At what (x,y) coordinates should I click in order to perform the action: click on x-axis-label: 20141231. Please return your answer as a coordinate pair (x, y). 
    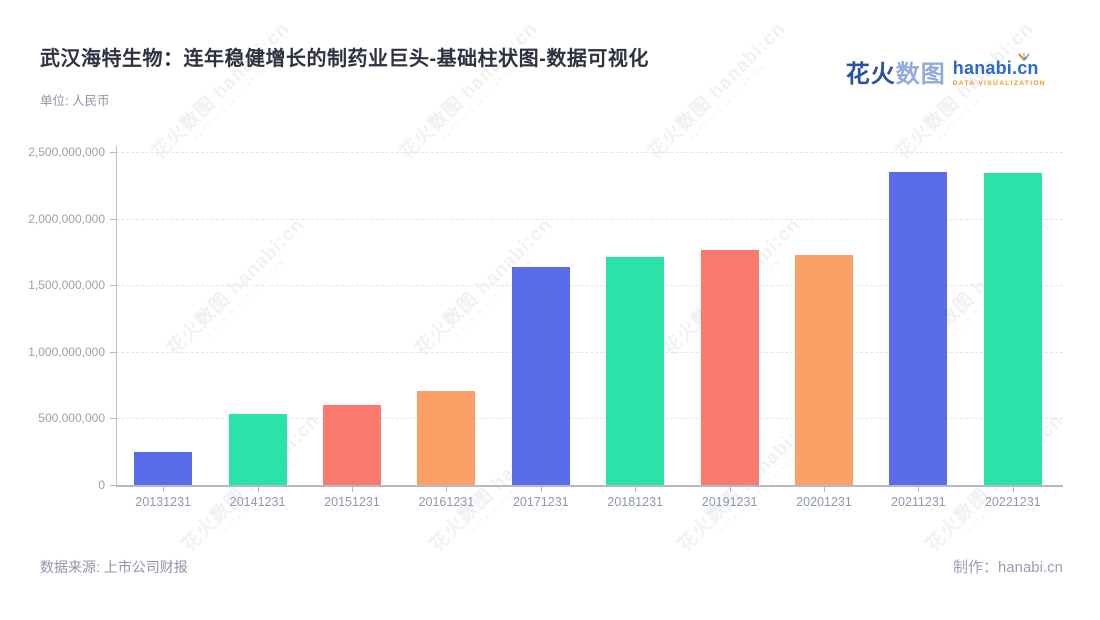
    Looking at the image, I should click on (257, 502).